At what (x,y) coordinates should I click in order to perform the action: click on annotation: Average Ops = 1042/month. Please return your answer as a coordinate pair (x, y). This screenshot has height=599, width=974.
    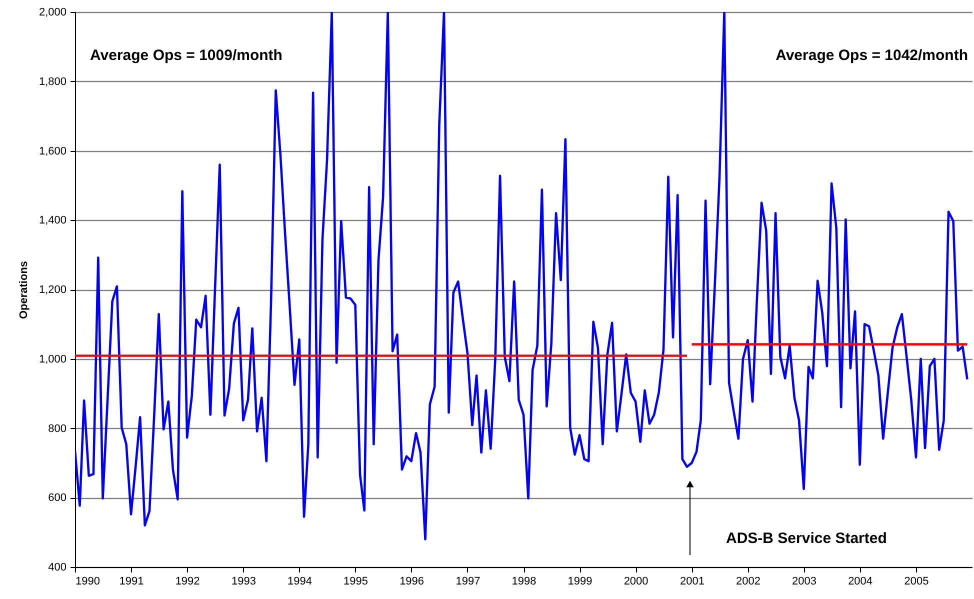
    Looking at the image, I should click on (872, 55).